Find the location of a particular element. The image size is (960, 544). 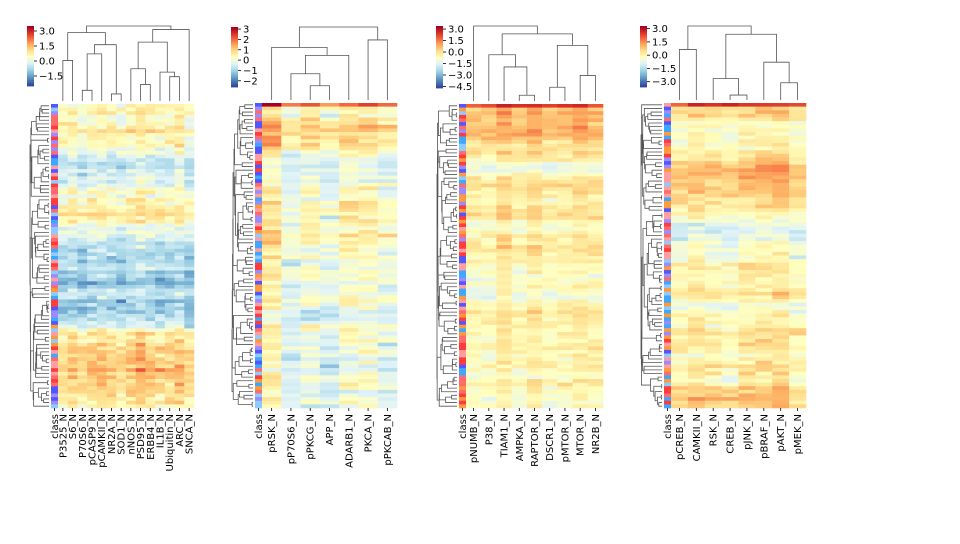

colorbar-tick-label: 0.0 is located at coordinates (47, 62).